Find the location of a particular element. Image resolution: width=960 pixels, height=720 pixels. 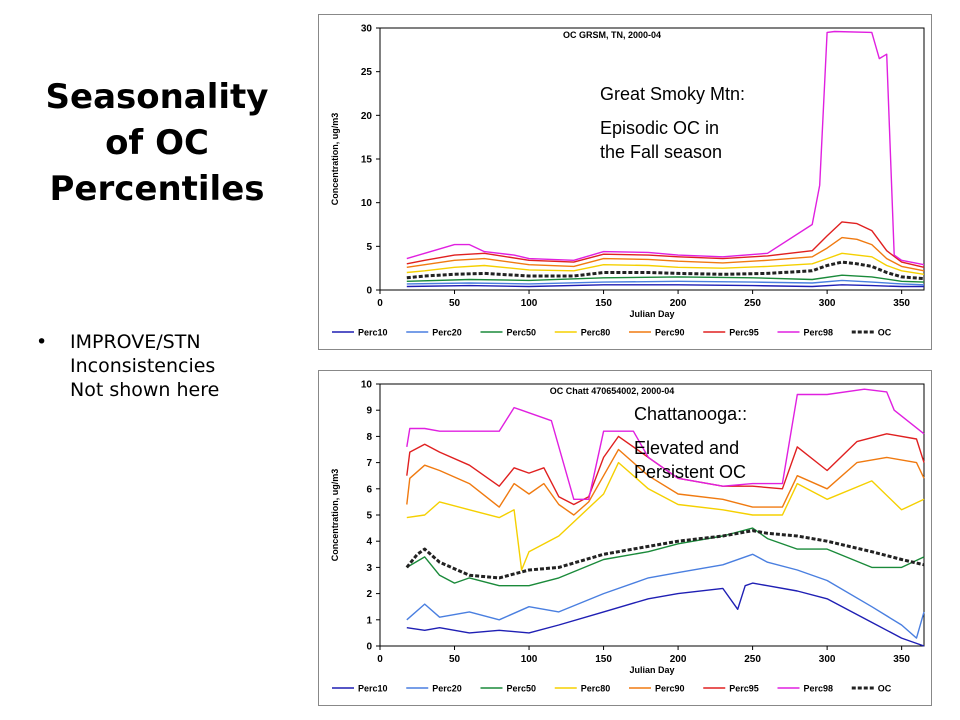

gsm-xtick-label: 200 is located at coordinates (678, 303).